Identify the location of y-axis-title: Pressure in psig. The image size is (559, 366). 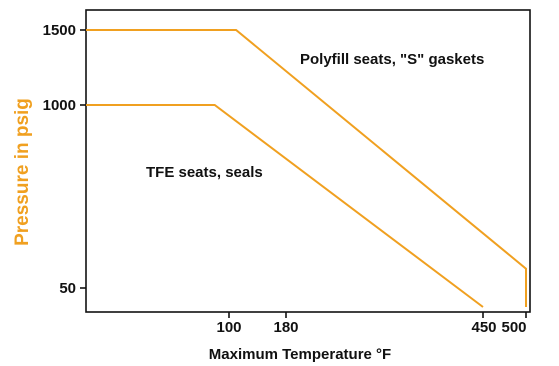
(22, 172).